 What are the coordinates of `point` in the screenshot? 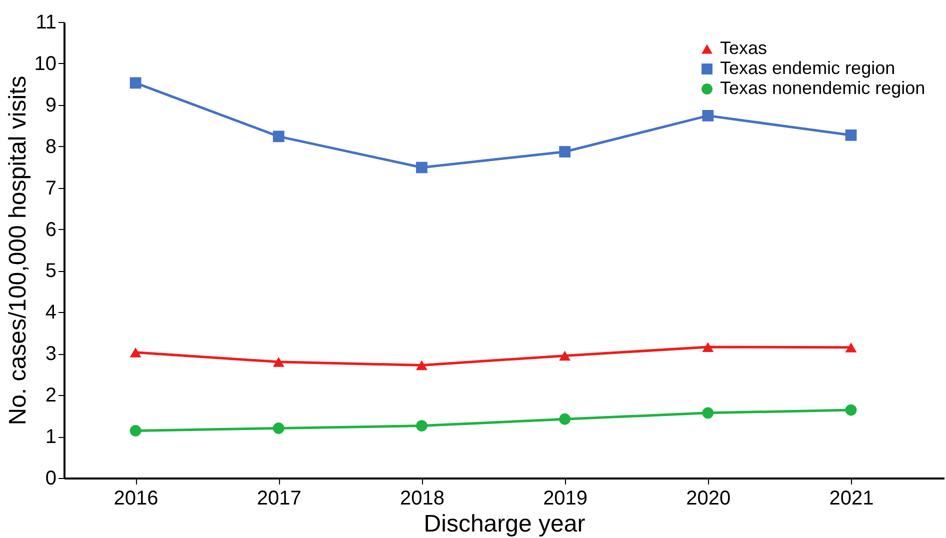 It's located at (851, 347).